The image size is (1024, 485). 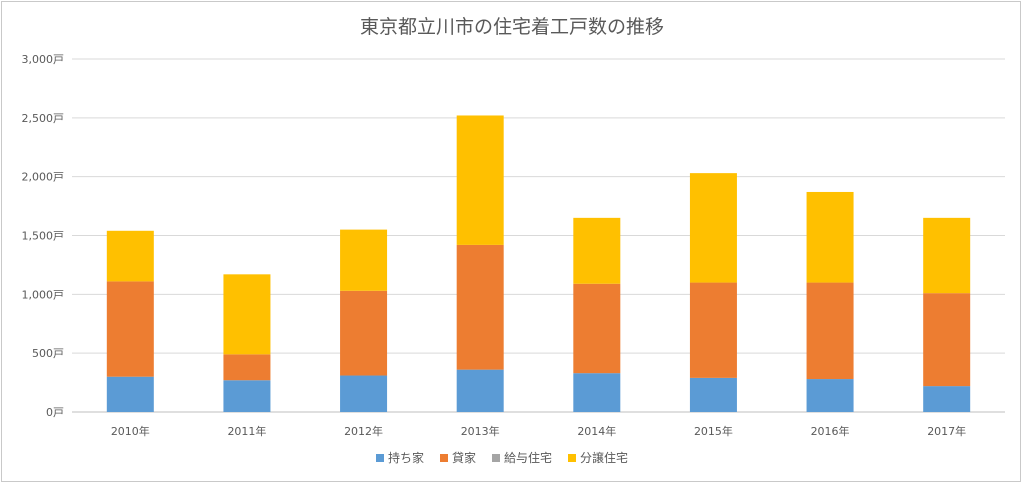 What do you see at coordinates (43, 59) in the screenshot?
I see `y-tick-label: 3,000戸` at bounding box center [43, 59].